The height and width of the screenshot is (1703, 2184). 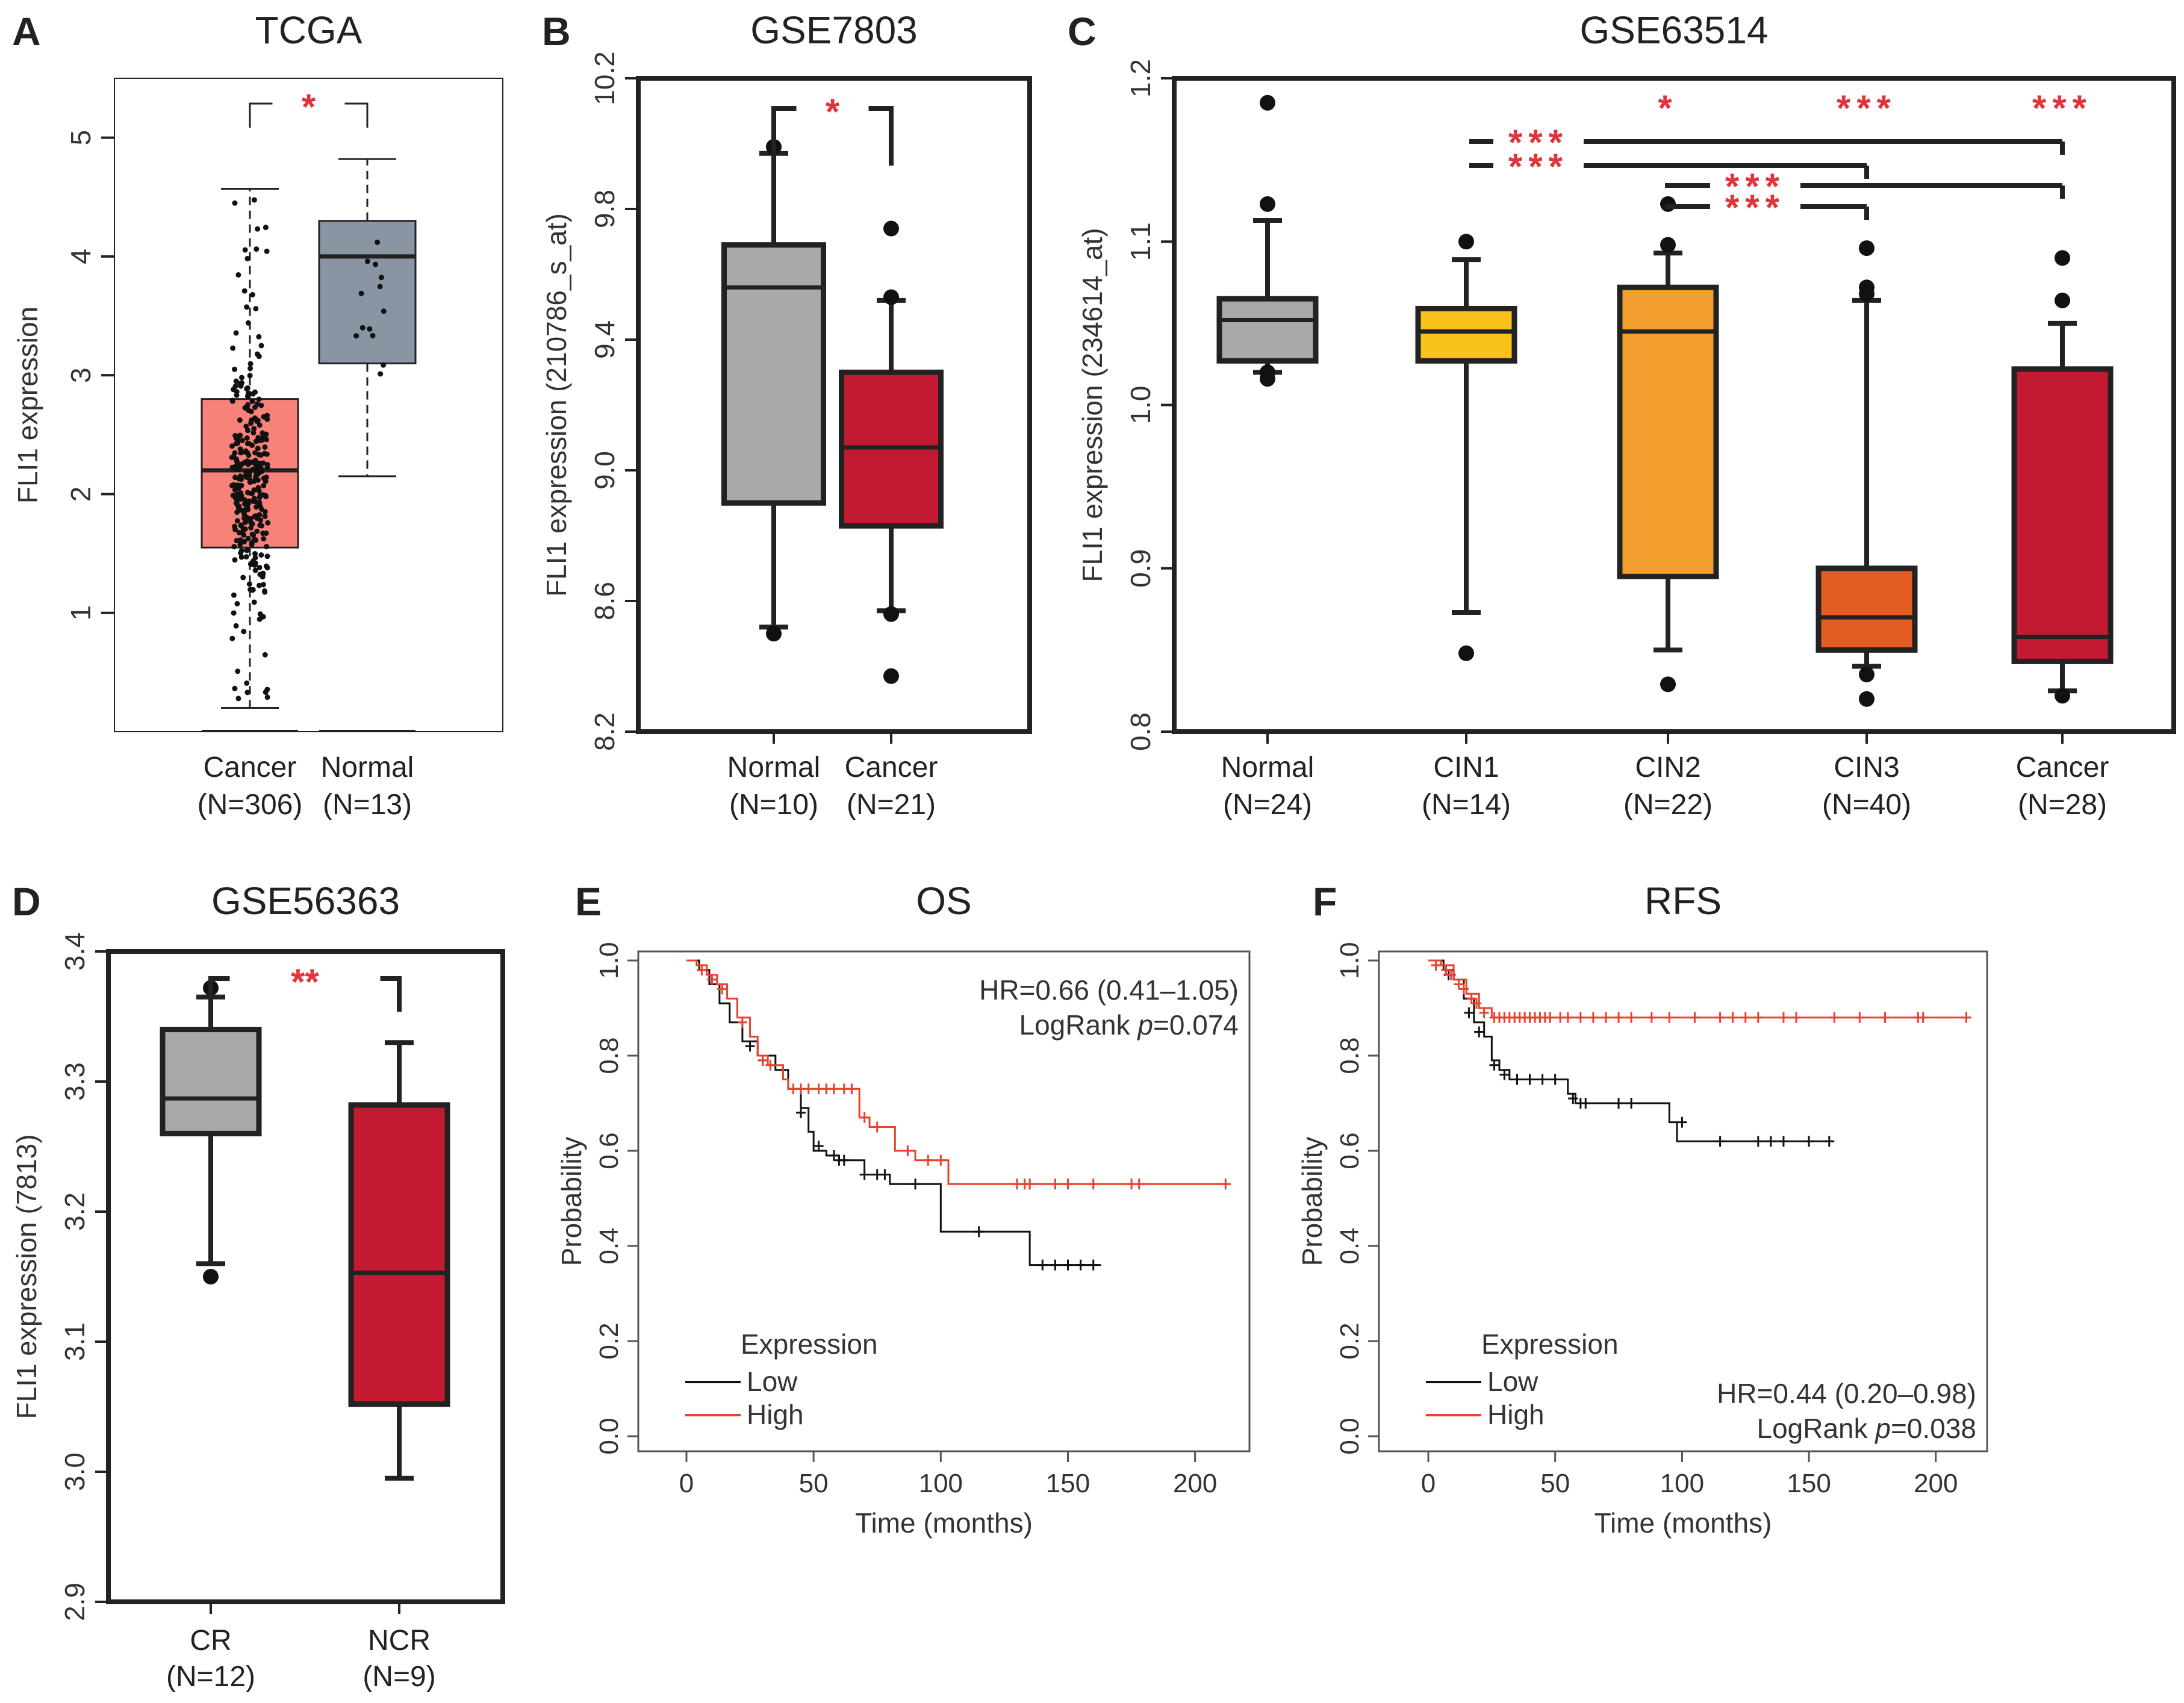 I want to click on chart-title: OS, so click(x=944, y=901).